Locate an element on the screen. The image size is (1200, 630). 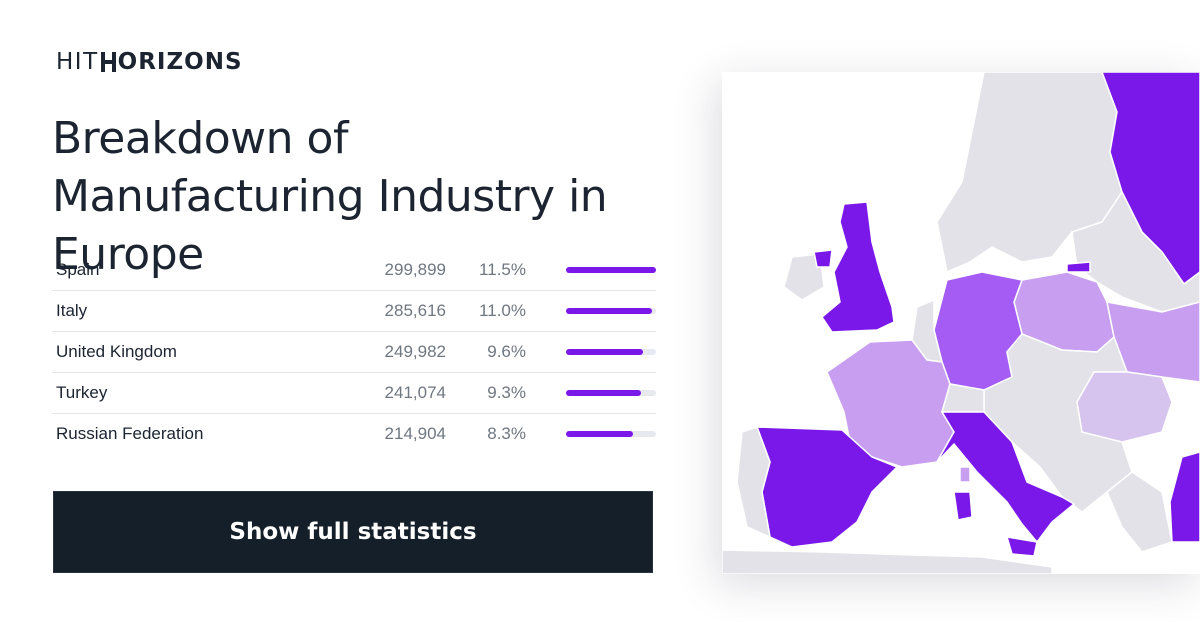
map-region-portugal is located at coordinates (753, 482).